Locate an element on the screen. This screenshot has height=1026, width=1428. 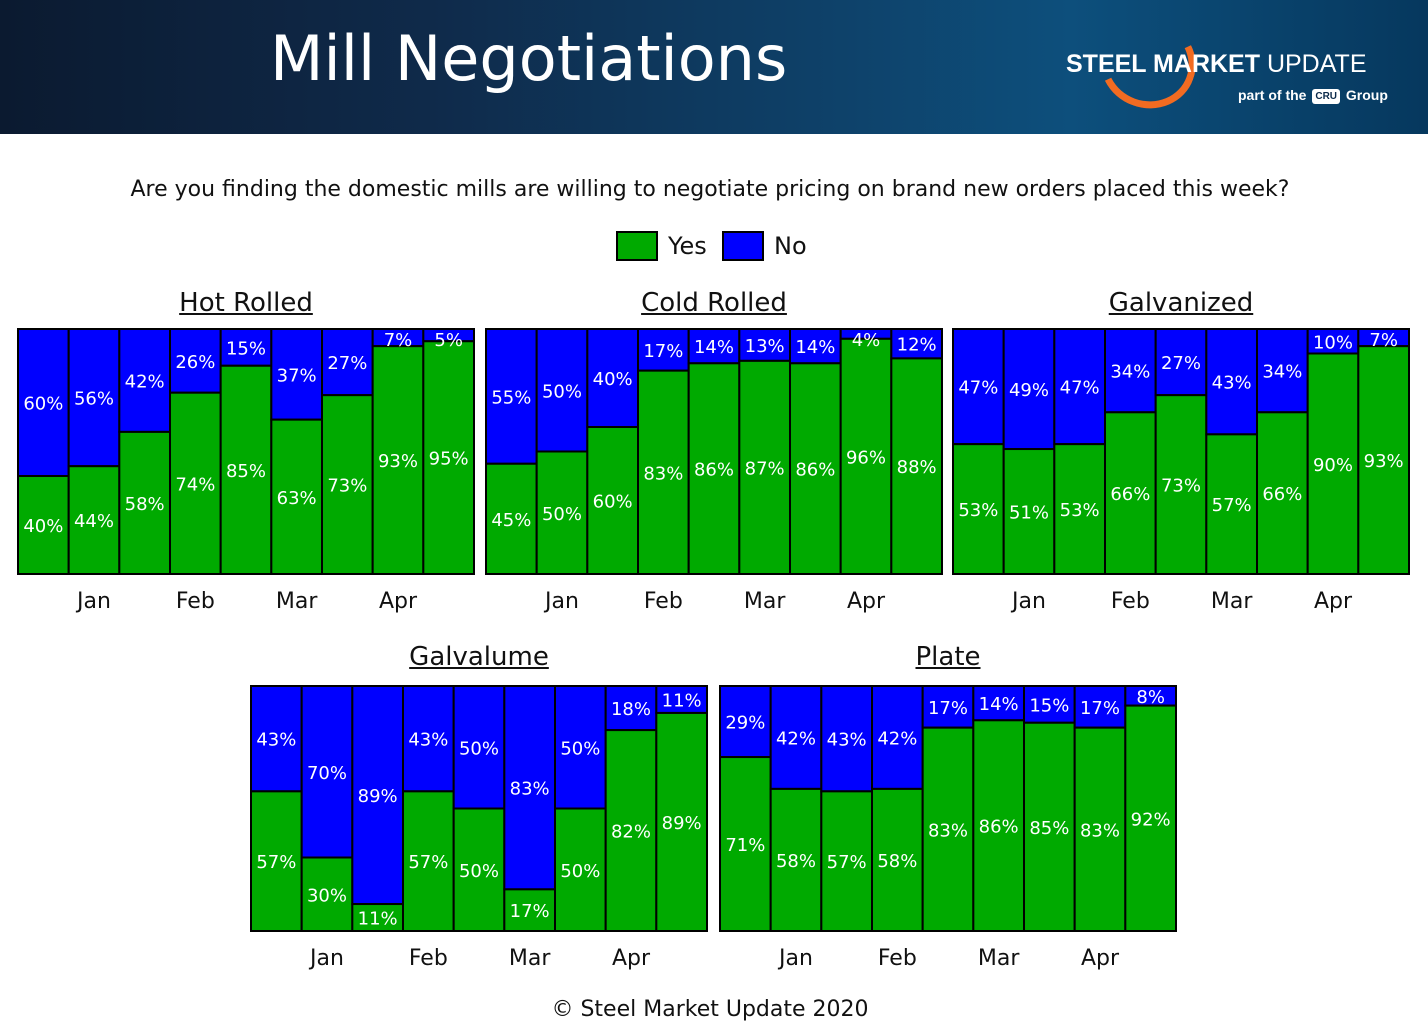
logo-name: STEEL MARKET UPDATE is located at coordinates (1216, 64).